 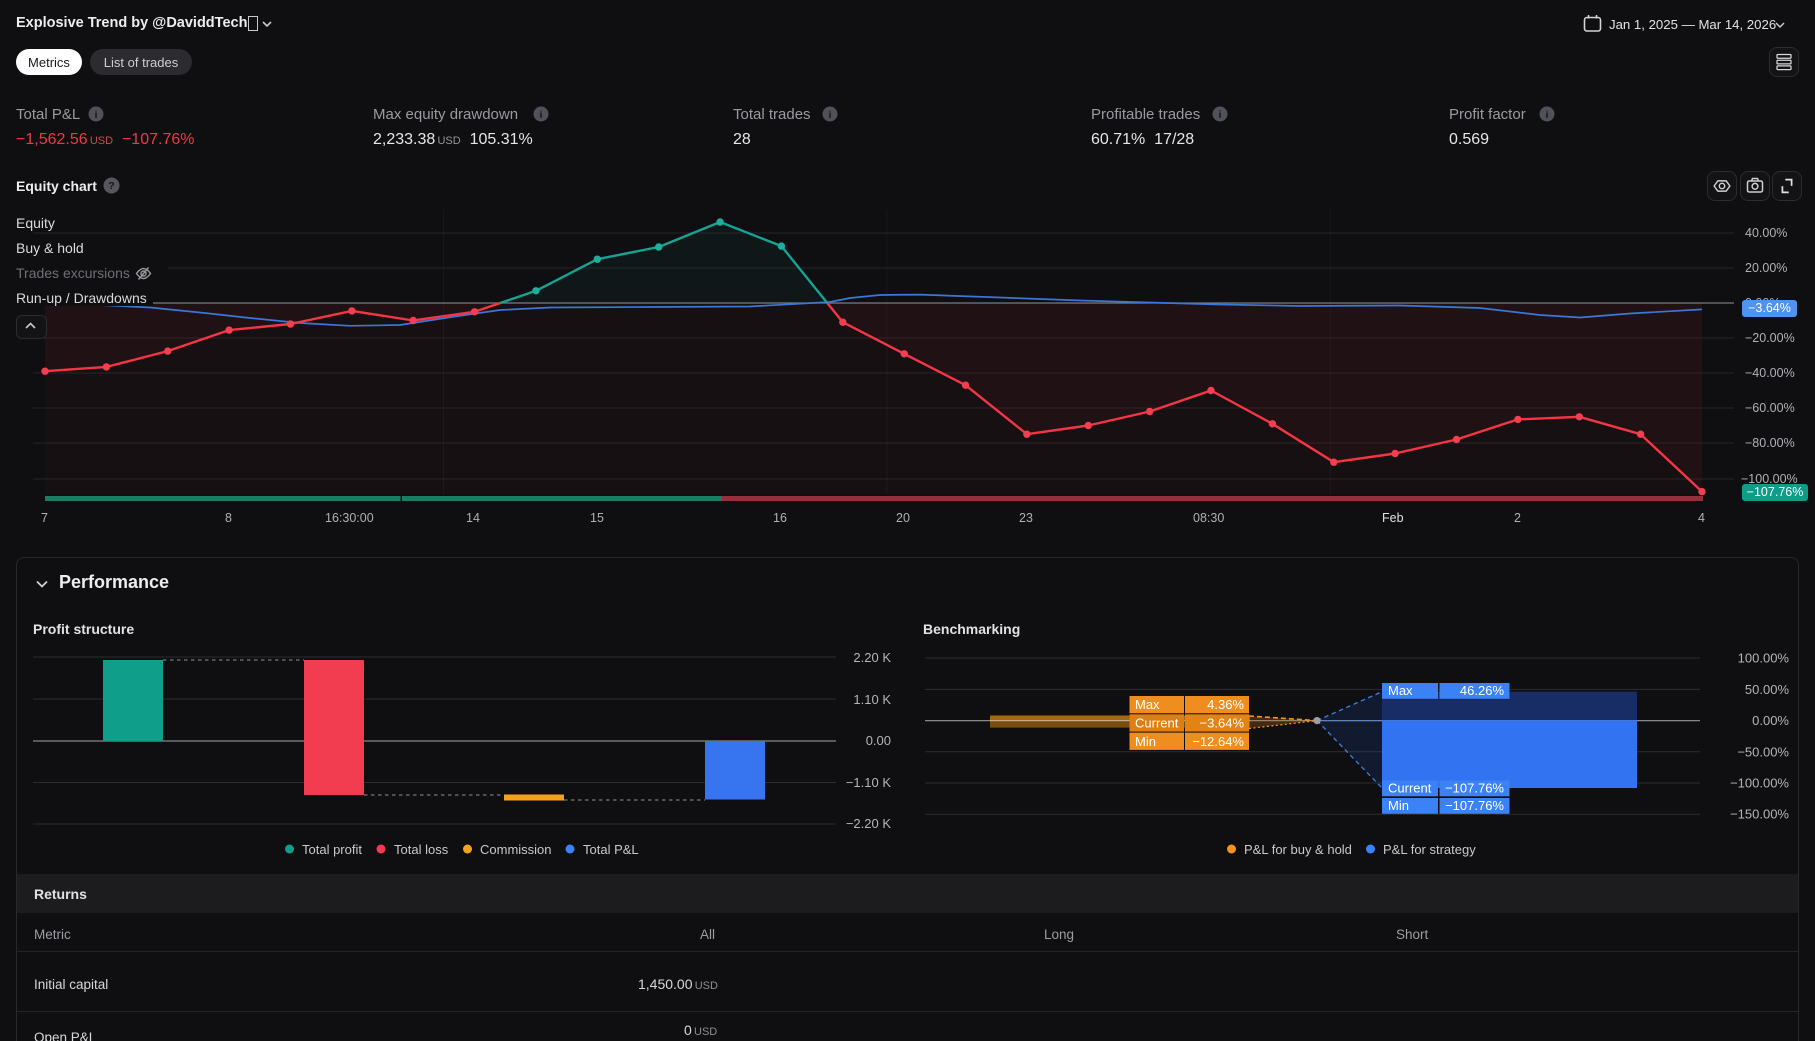 I want to click on svg-text: P&L for buy & hold, so click(x=1298, y=849).